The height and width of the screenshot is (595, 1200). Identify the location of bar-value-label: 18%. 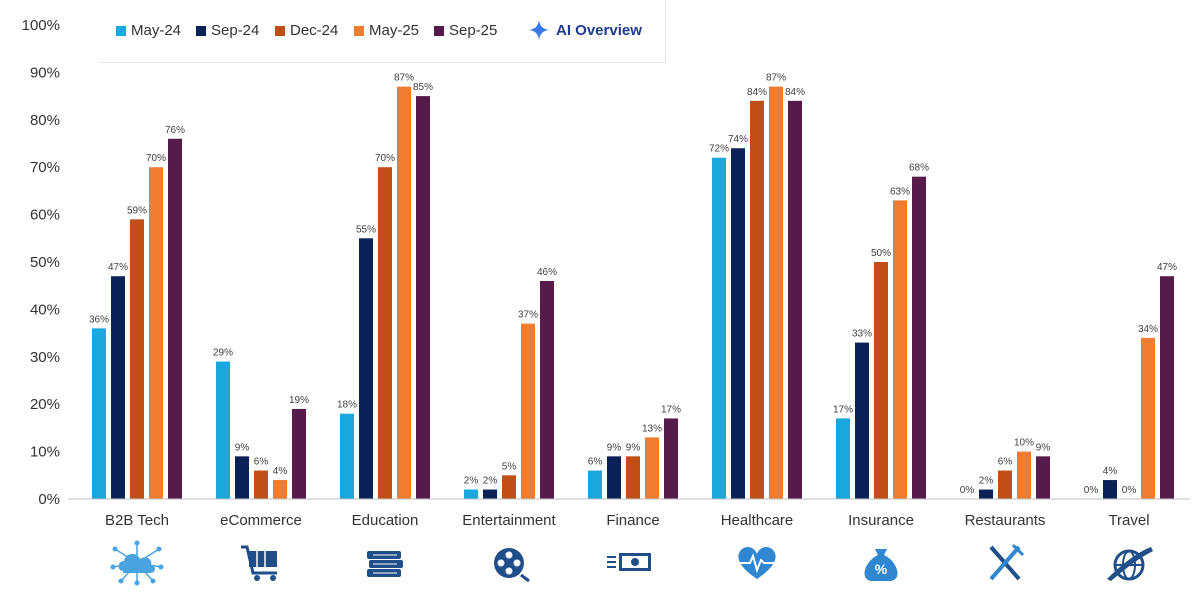
(347, 405).